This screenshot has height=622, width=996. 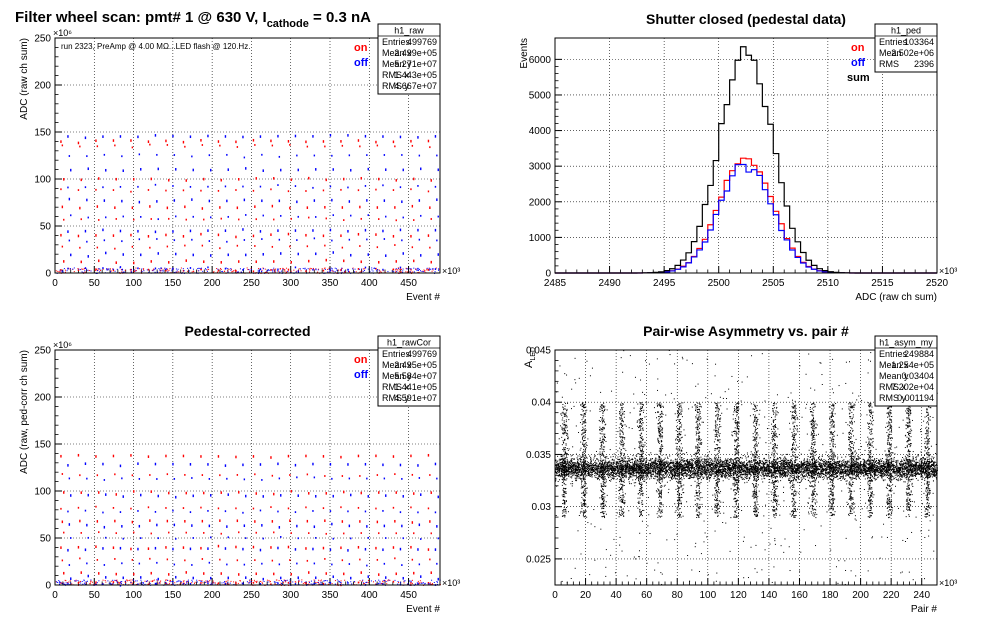 I want to click on x-tick-label: 100, so click(x=133, y=283).